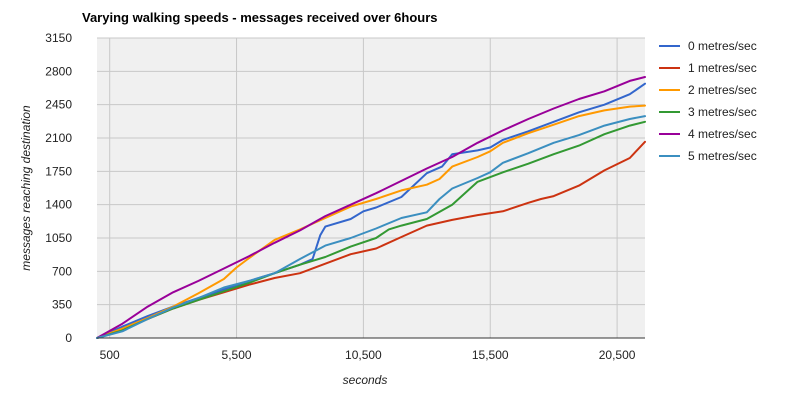 This screenshot has width=799, height=404. Describe the element at coordinates (722, 112) in the screenshot. I see `legend-entry: 3 metres/sec` at that location.